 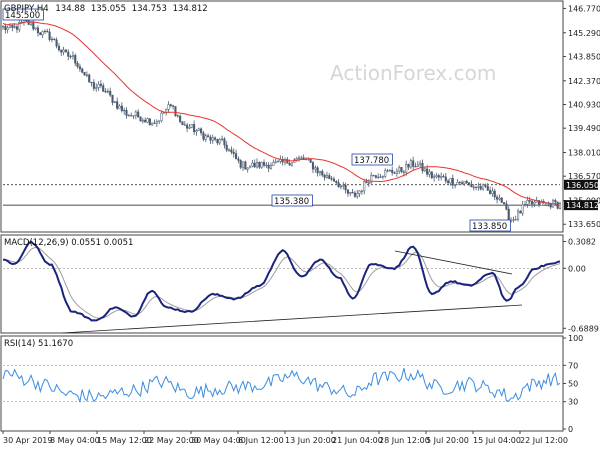 I want to click on price-y-tick-label: 136.570, so click(x=584, y=176).